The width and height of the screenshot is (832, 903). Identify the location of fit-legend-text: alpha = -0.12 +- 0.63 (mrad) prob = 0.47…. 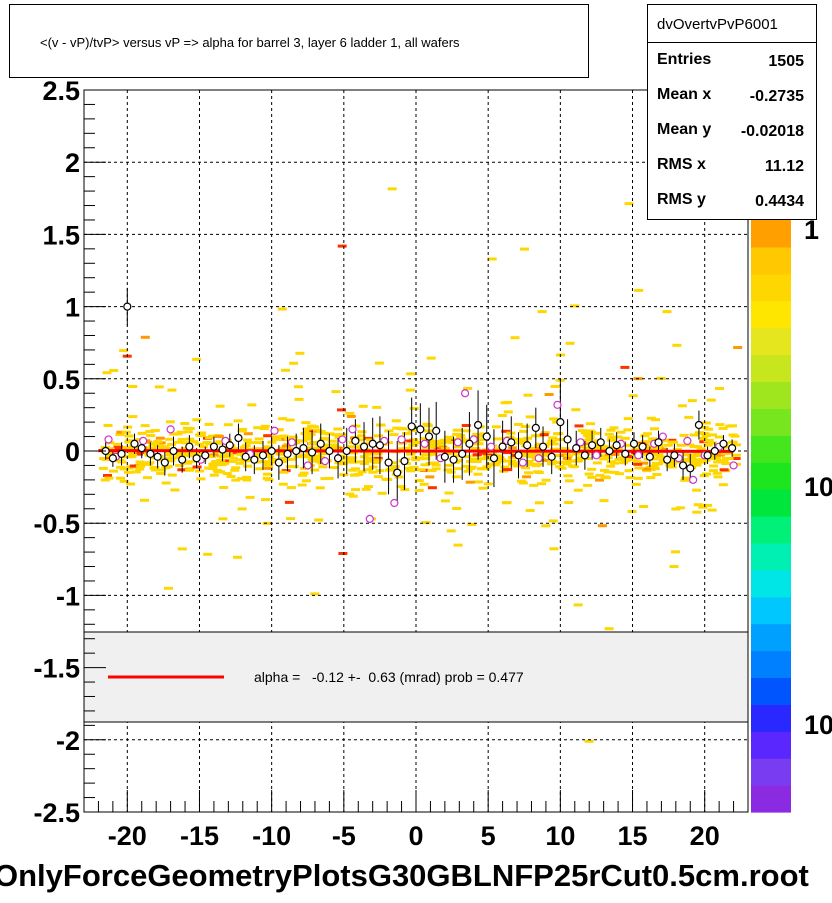
(389, 677).